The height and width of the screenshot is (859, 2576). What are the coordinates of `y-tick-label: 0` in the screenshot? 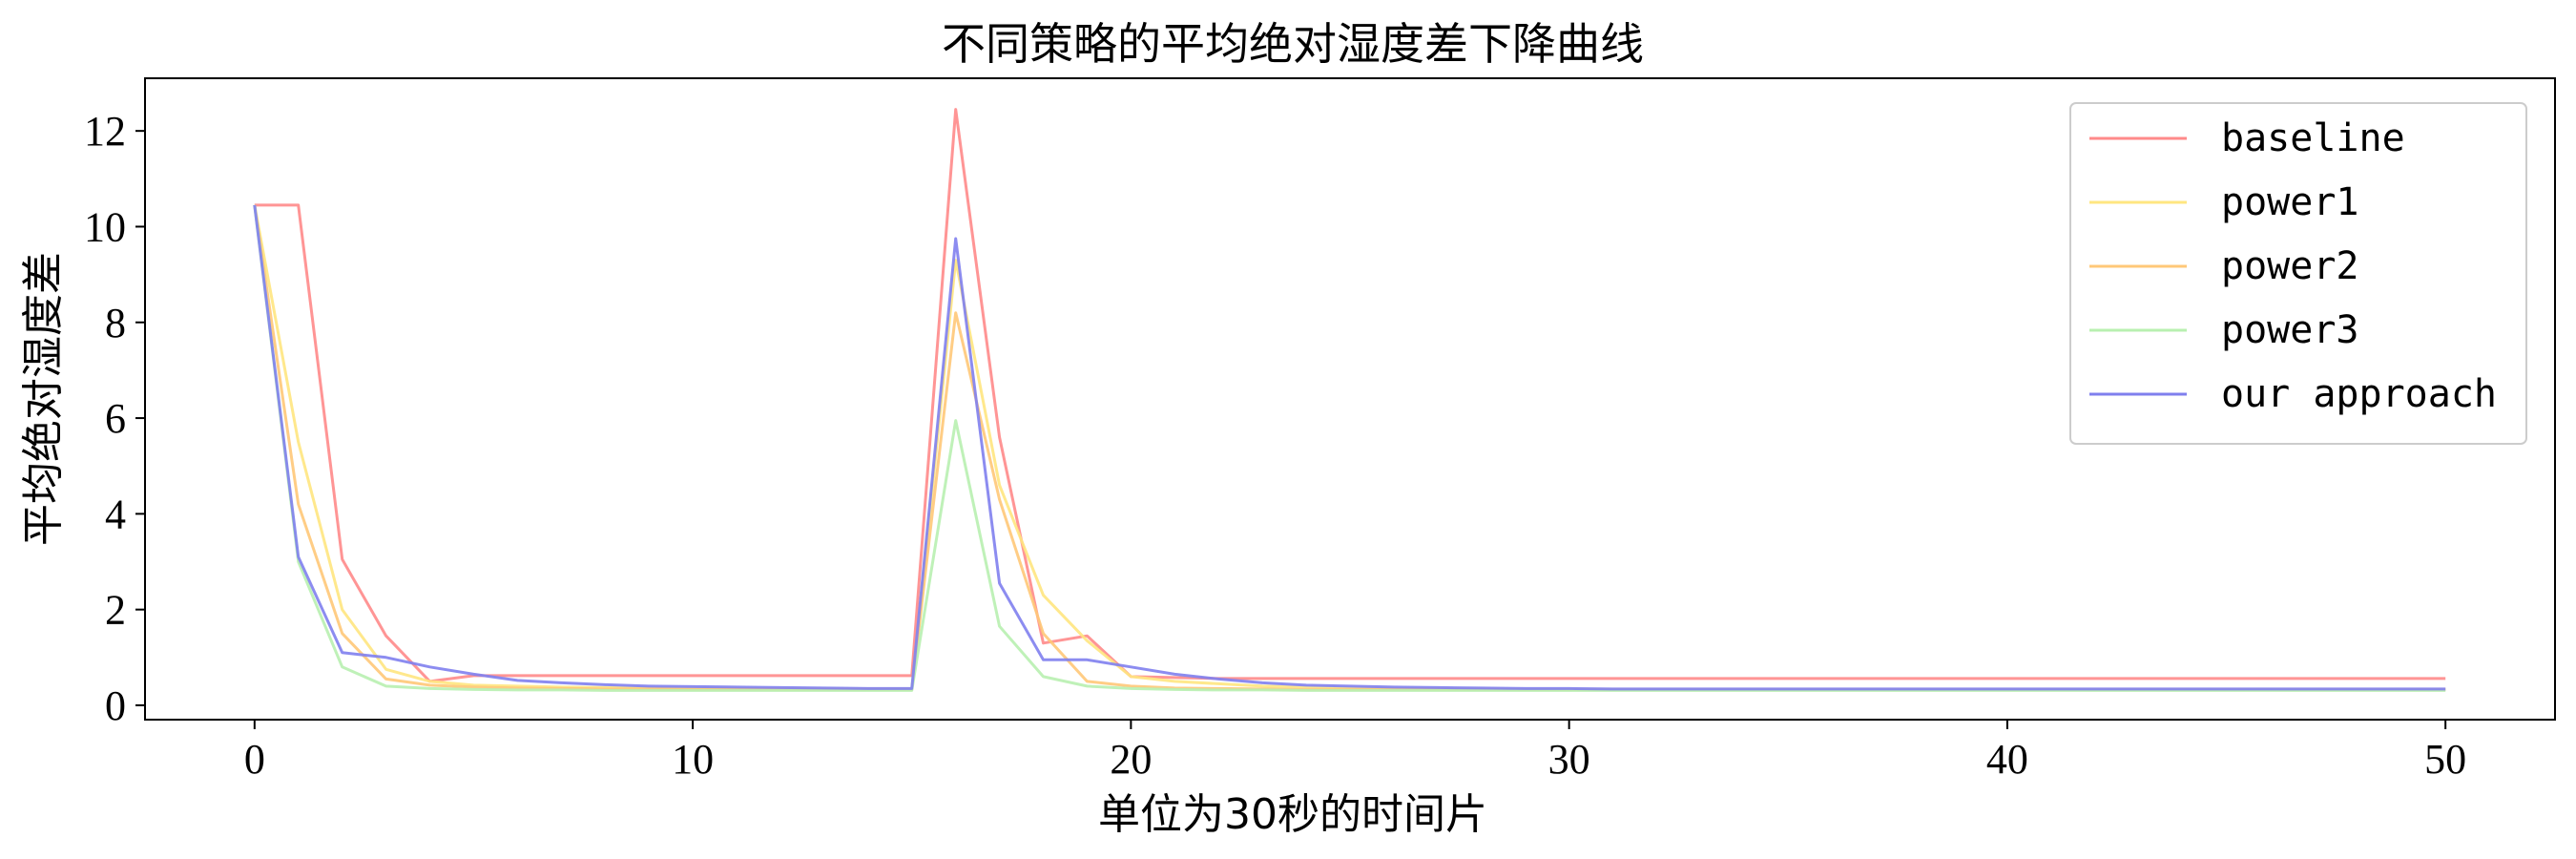 It's located at (115, 705).